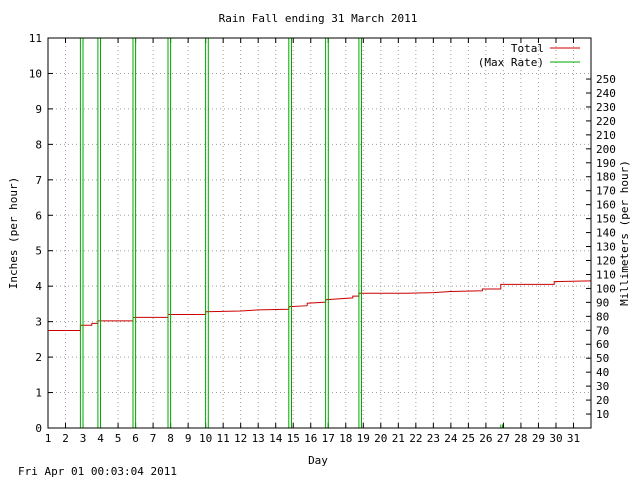 This screenshot has width=640, height=485. I want to click on y-axis: 0 1 2 3 4 5 6 7 8 9 10 11, so click(41, 233).